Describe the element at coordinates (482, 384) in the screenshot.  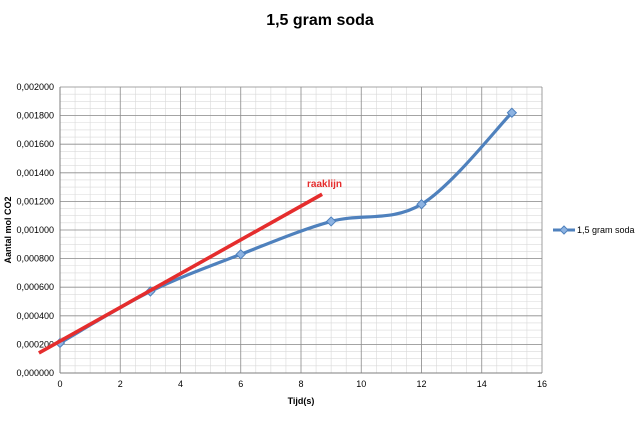
I see `x-tick-label: 14` at that location.